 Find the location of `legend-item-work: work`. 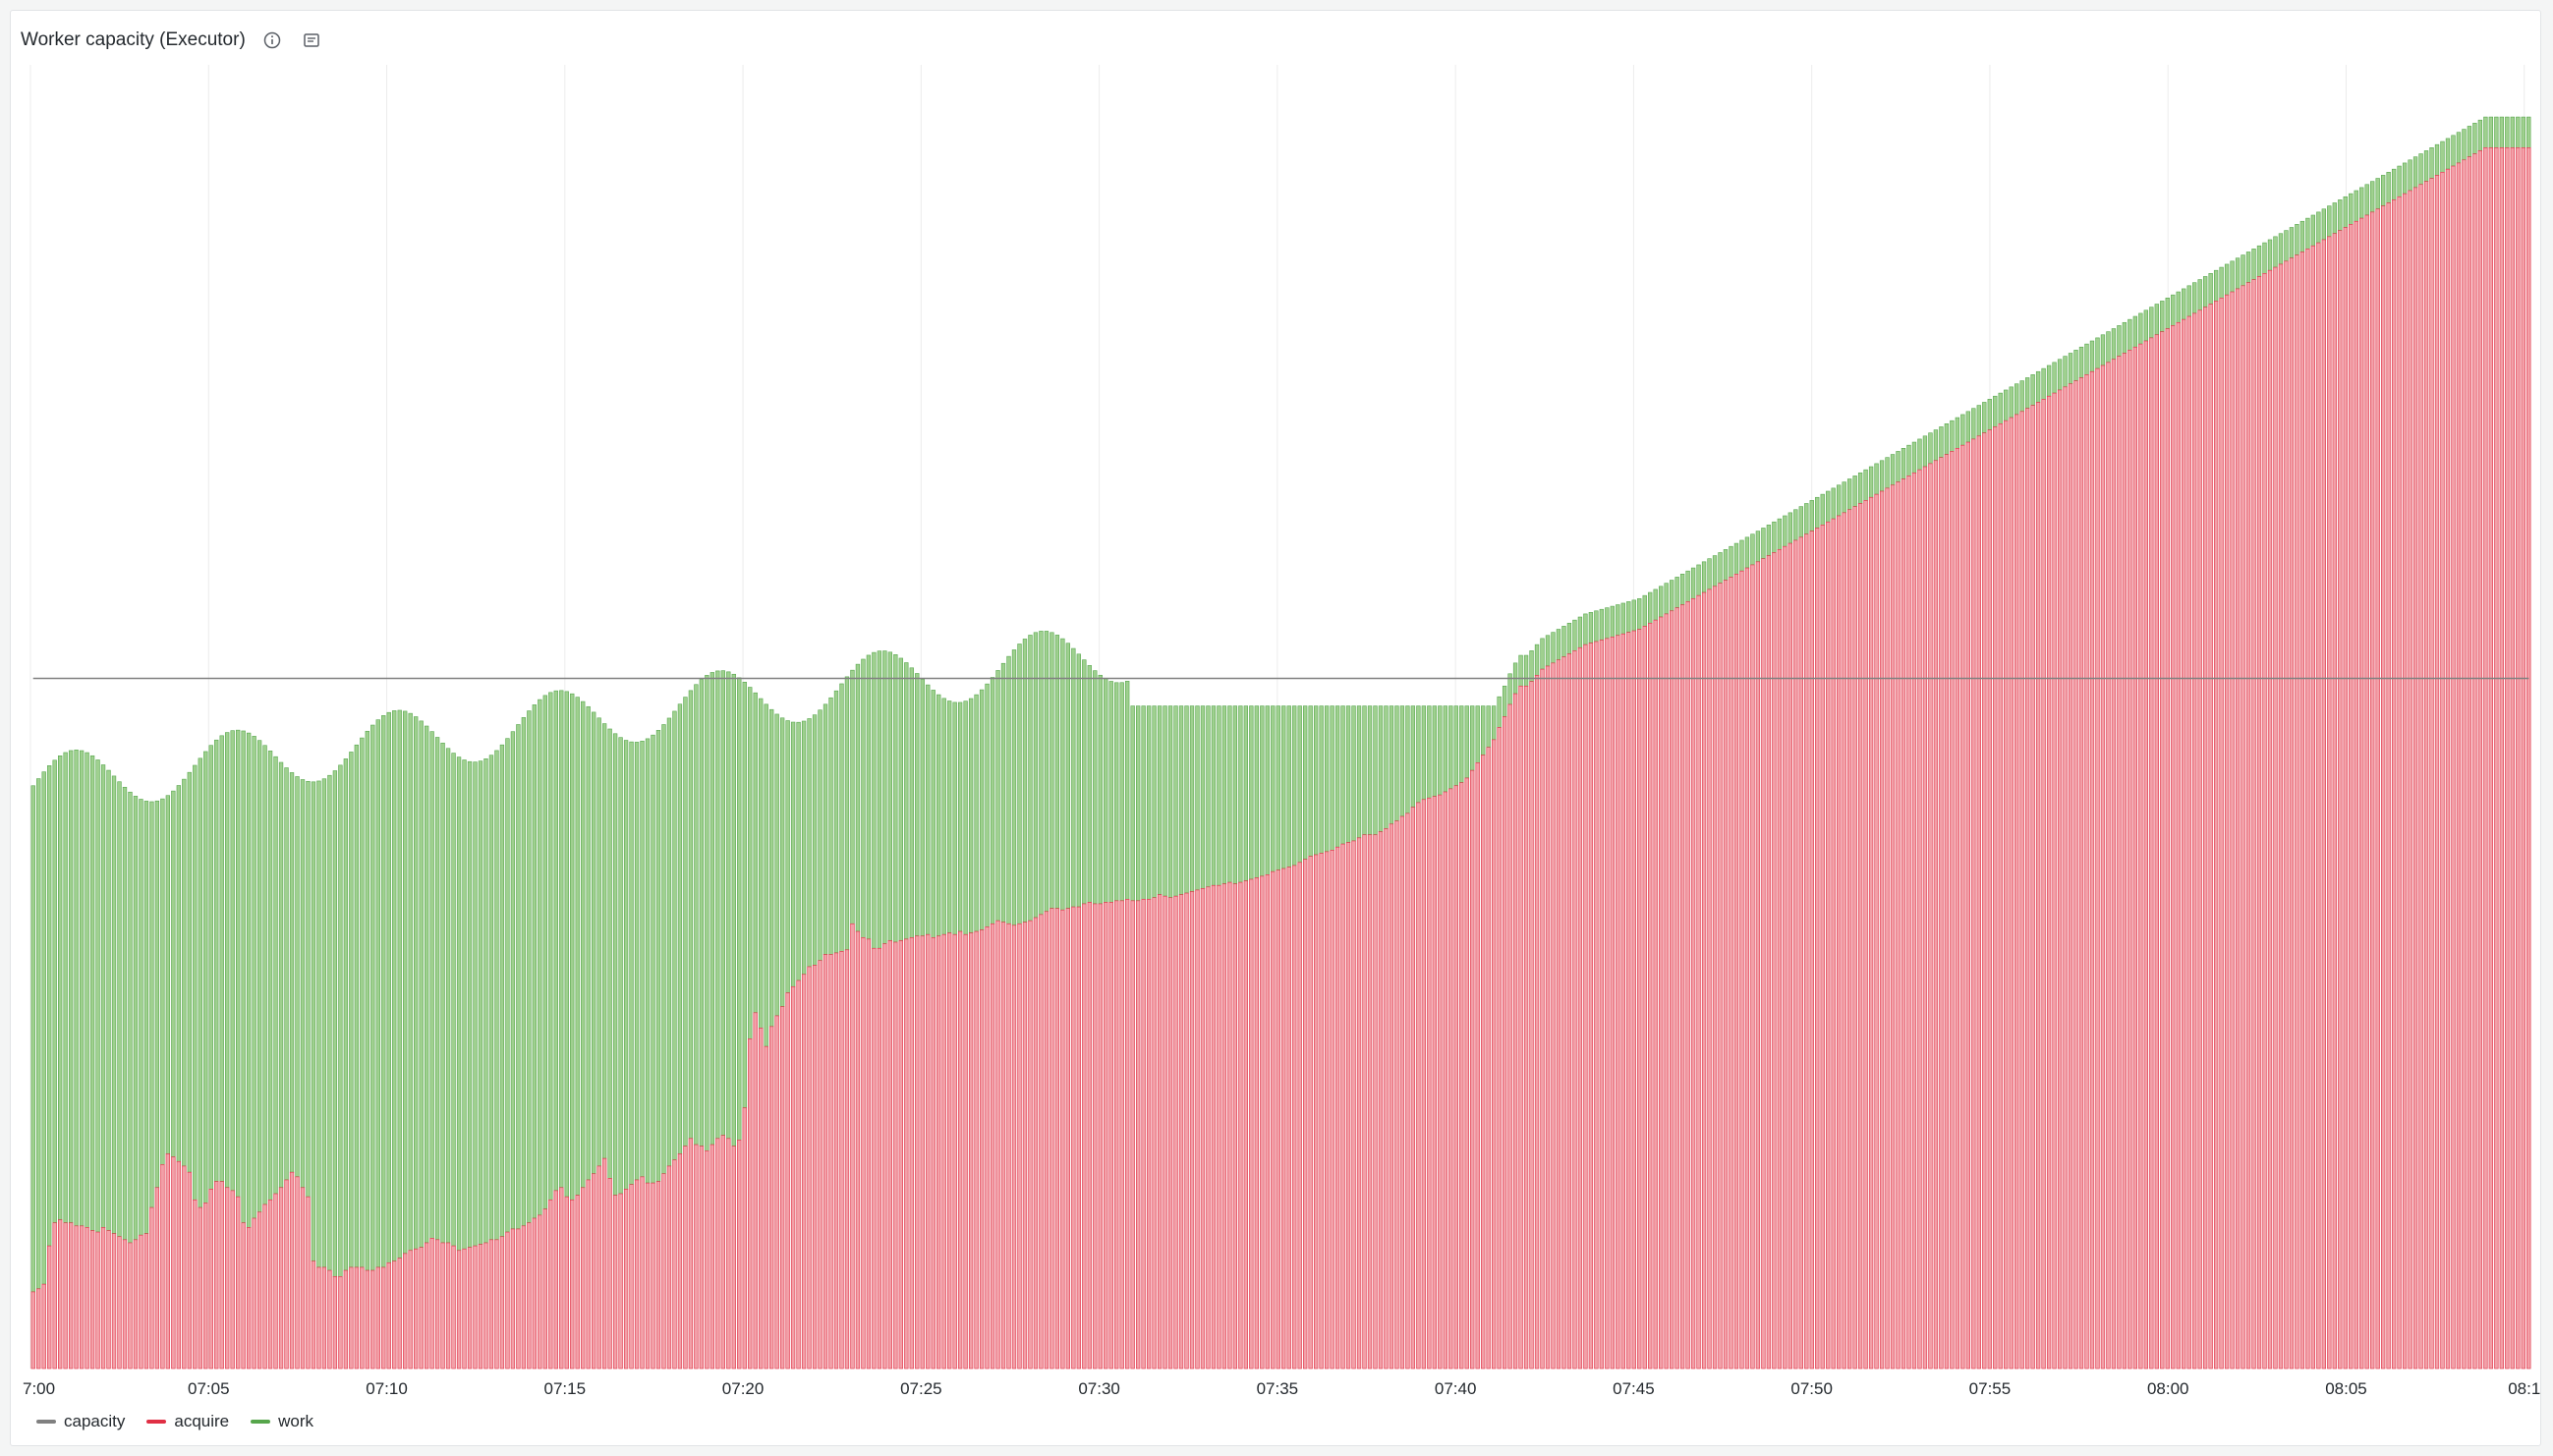

legend-item-work: work is located at coordinates (282, 1421).